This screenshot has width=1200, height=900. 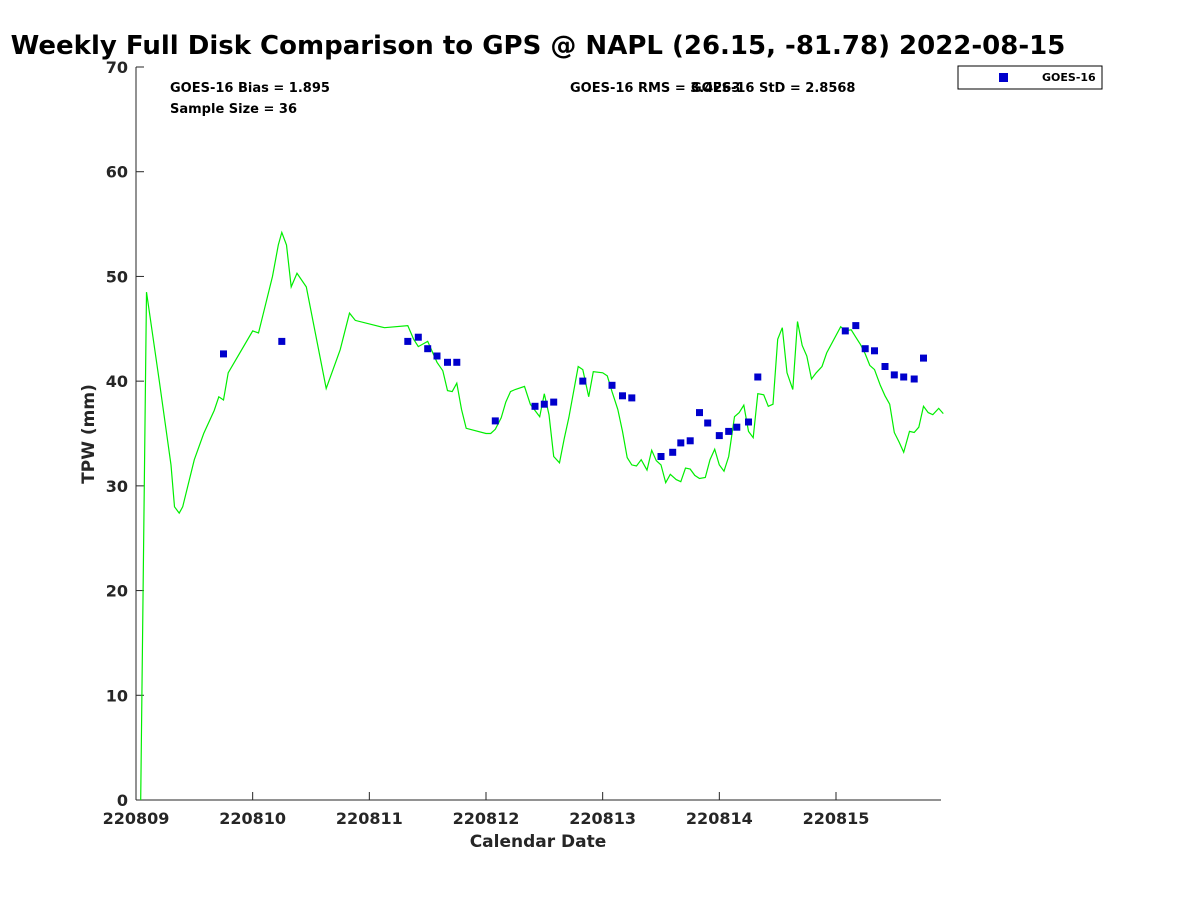 I want to click on x-tick-label: 220814, so click(x=719, y=818).